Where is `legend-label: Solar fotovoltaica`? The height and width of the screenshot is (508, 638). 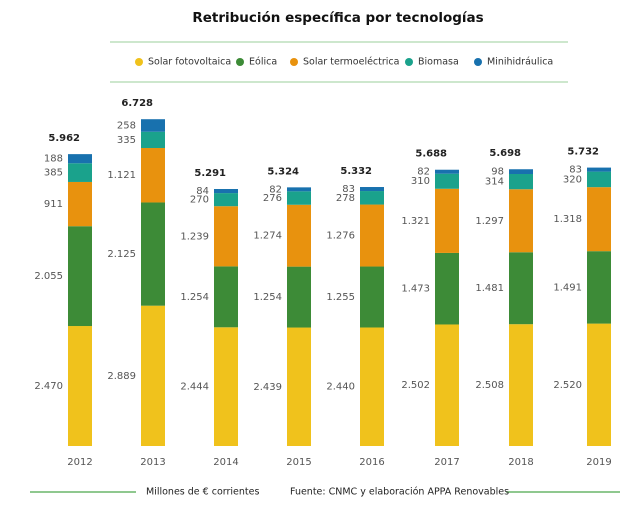 legend-label: Solar fotovoltaica is located at coordinates (189, 62).